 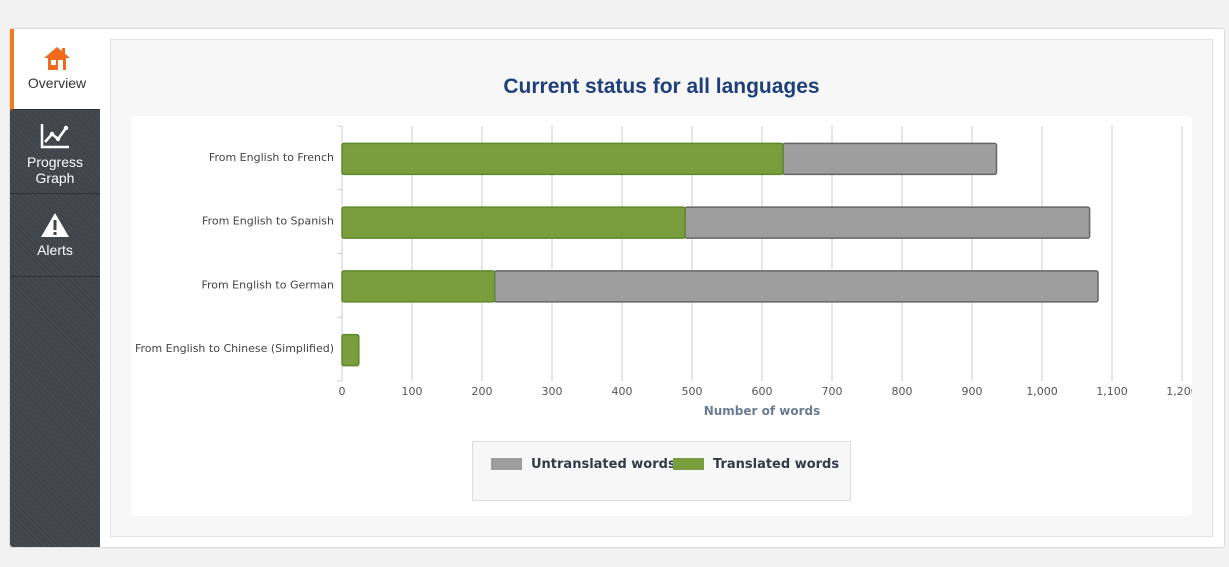 What do you see at coordinates (762, 411) in the screenshot?
I see `x-axis-title: Number of words` at bounding box center [762, 411].